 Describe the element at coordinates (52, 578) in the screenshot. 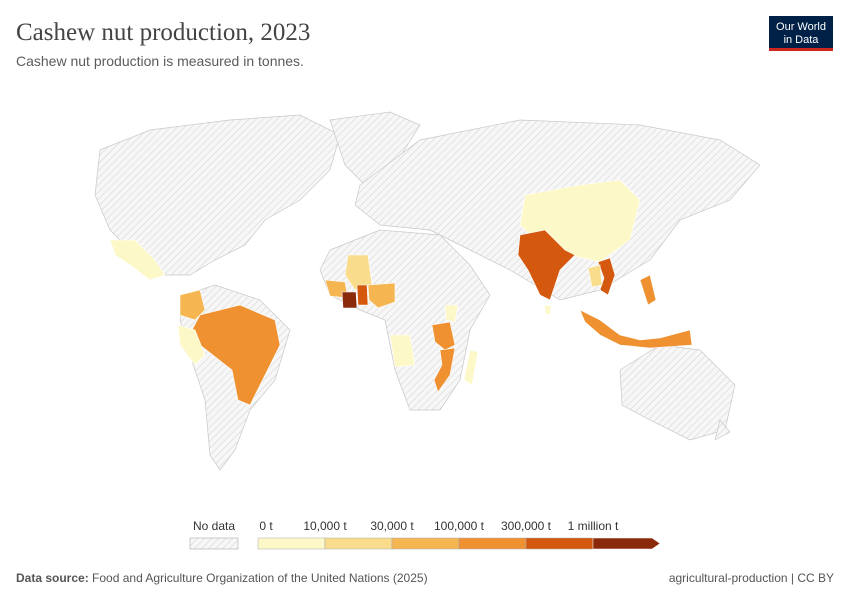

I see `source-label: Data source:` at that location.